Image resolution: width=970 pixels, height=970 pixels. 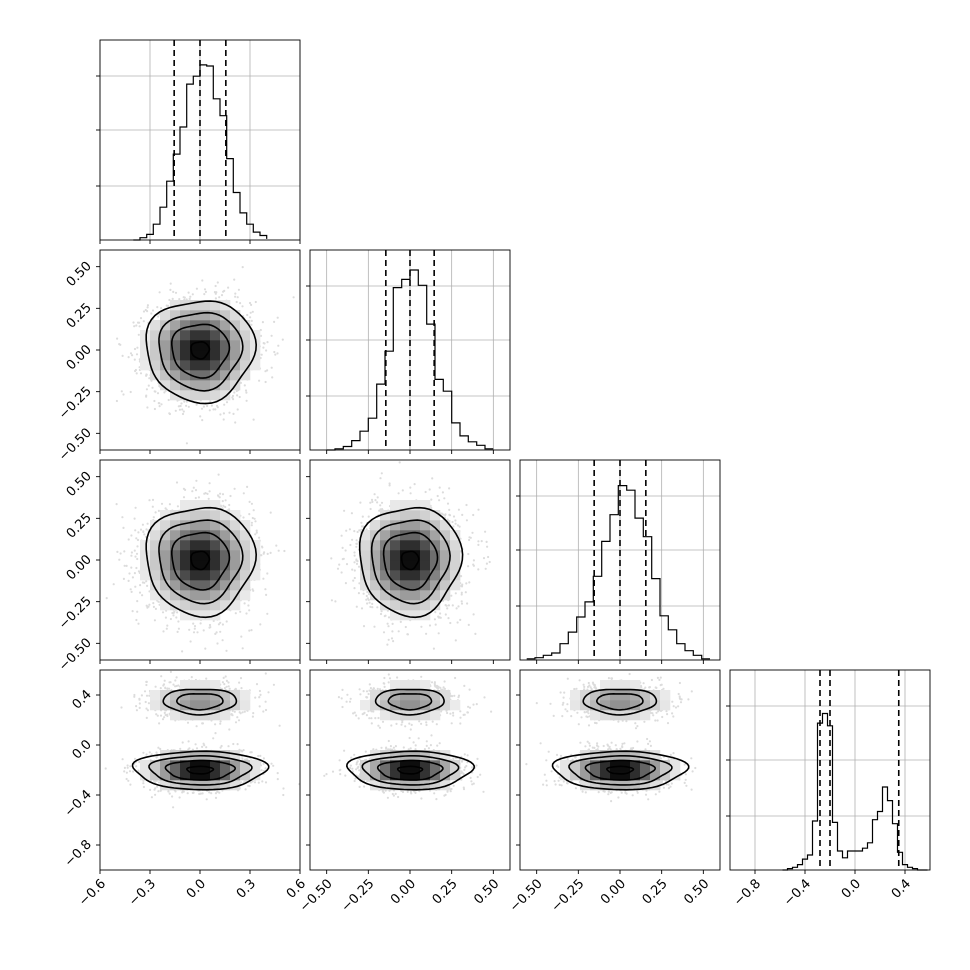 I want to click on y-tick-label: 0.25, so click(x=79, y=526).